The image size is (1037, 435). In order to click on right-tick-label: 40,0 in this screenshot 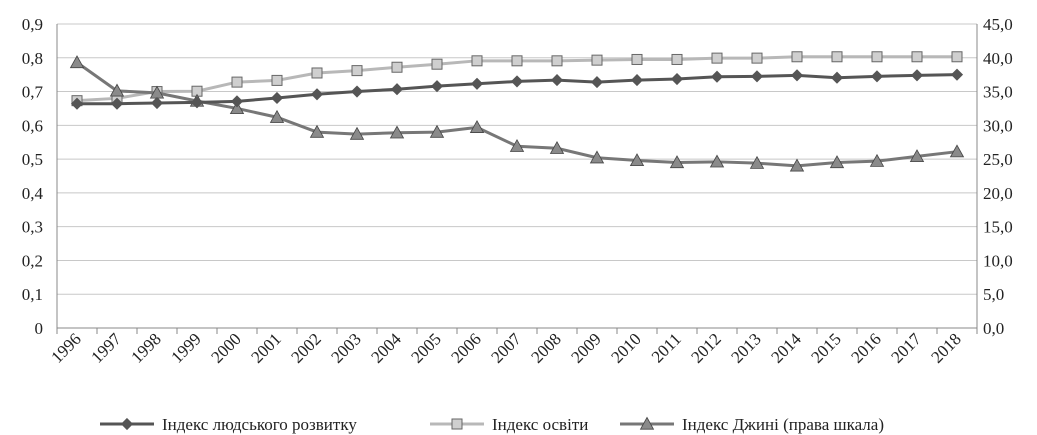, I will do `click(998, 58)`.